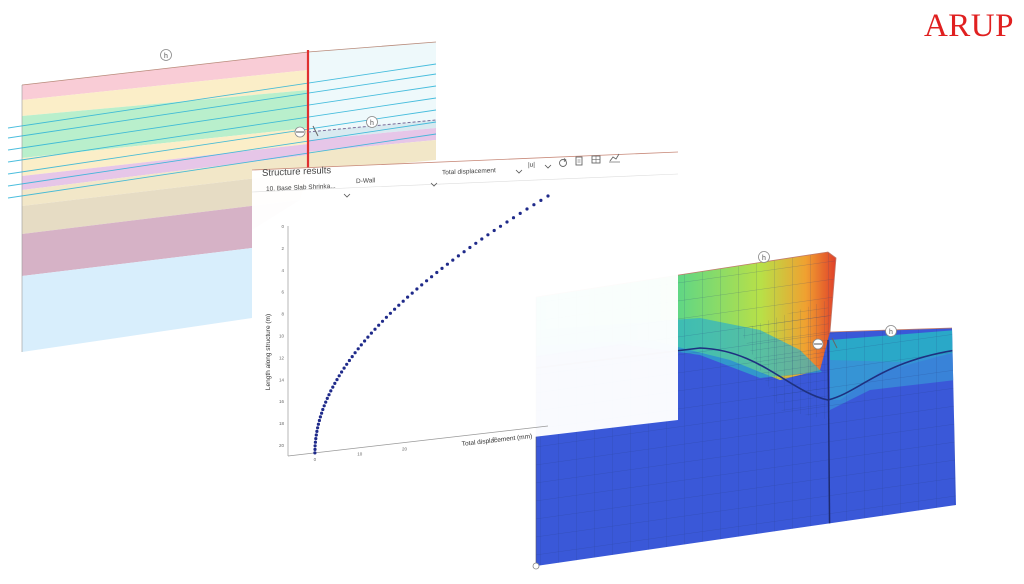 The width and height of the screenshot is (1024, 584). Describe the element at coordinates (968, 26) in the screenshot. I see `arup-logo: ARUP` at that location.